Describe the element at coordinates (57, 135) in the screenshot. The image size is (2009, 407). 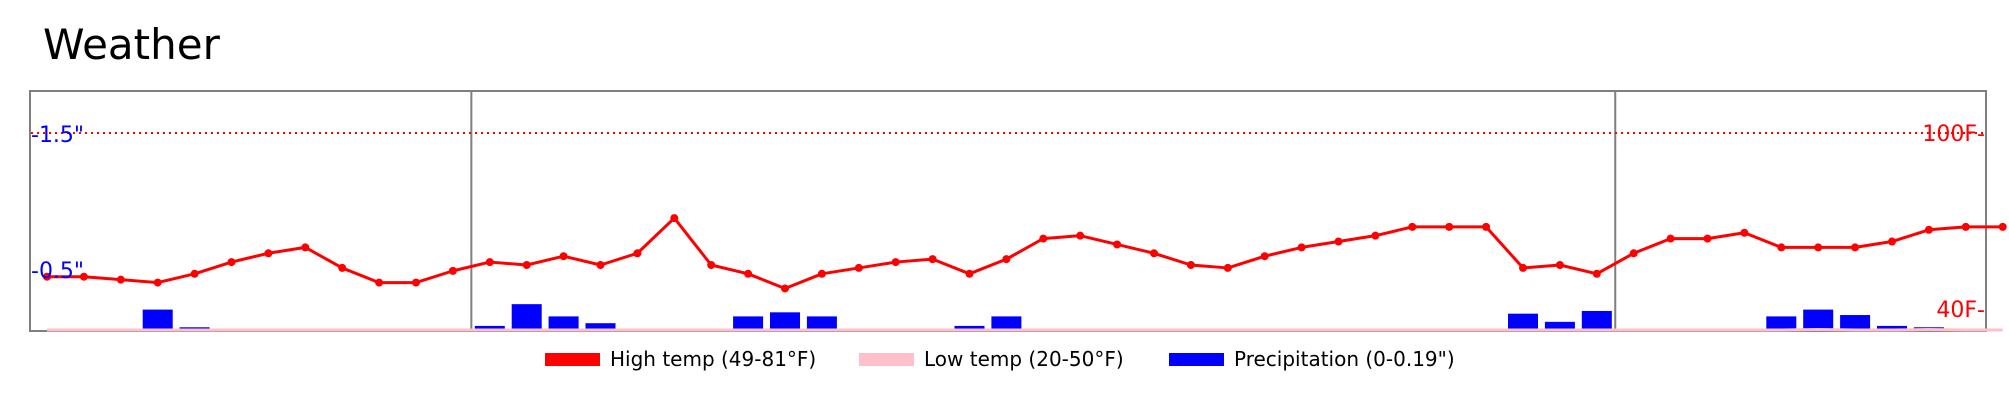
I see `precip-tick-label: -1.5"` at that location.